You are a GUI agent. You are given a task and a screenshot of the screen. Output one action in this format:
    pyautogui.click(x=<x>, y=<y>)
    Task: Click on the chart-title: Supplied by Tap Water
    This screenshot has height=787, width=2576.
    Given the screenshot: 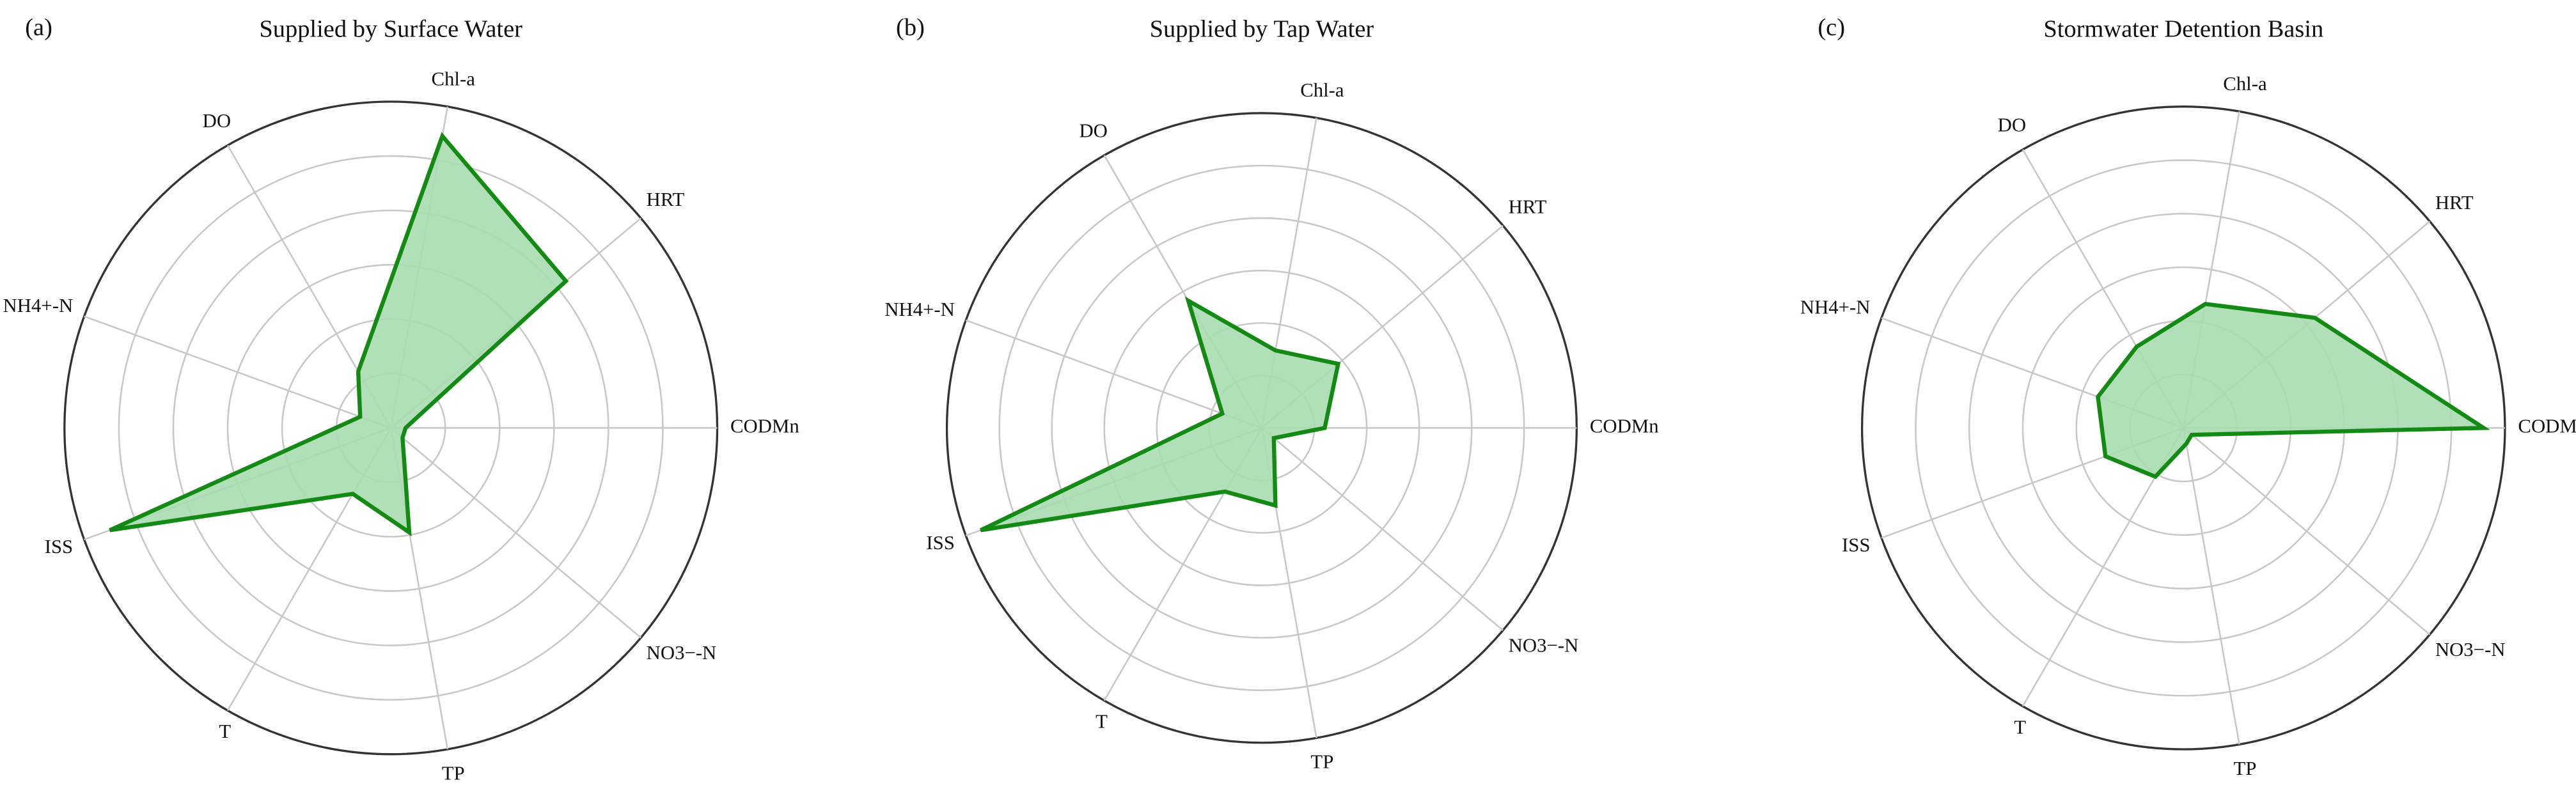 What is the action you would take?
    pyautogui.click(x=1262, y=29)
    